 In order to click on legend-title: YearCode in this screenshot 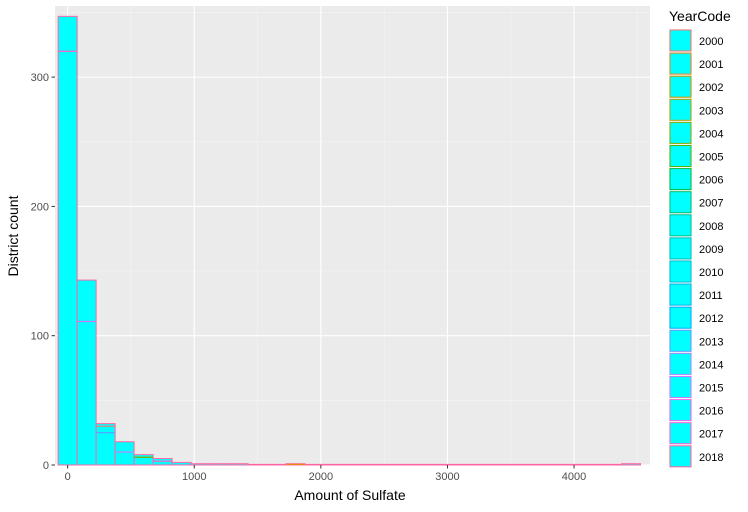, I will do `click(700, 16)`.